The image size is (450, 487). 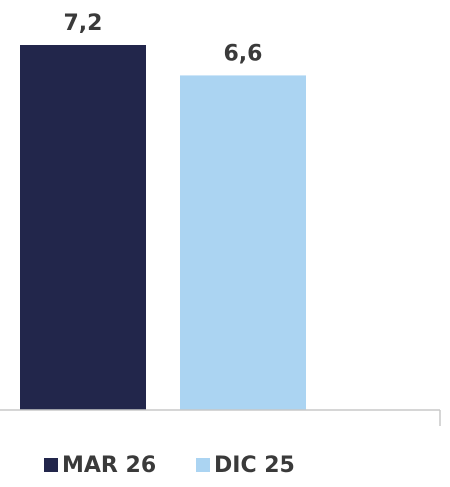 What do you see at coordinates (243, 53) in the screenshot?
I see `data-label-dic-25: 6,6` at bounding box center [243, 53].